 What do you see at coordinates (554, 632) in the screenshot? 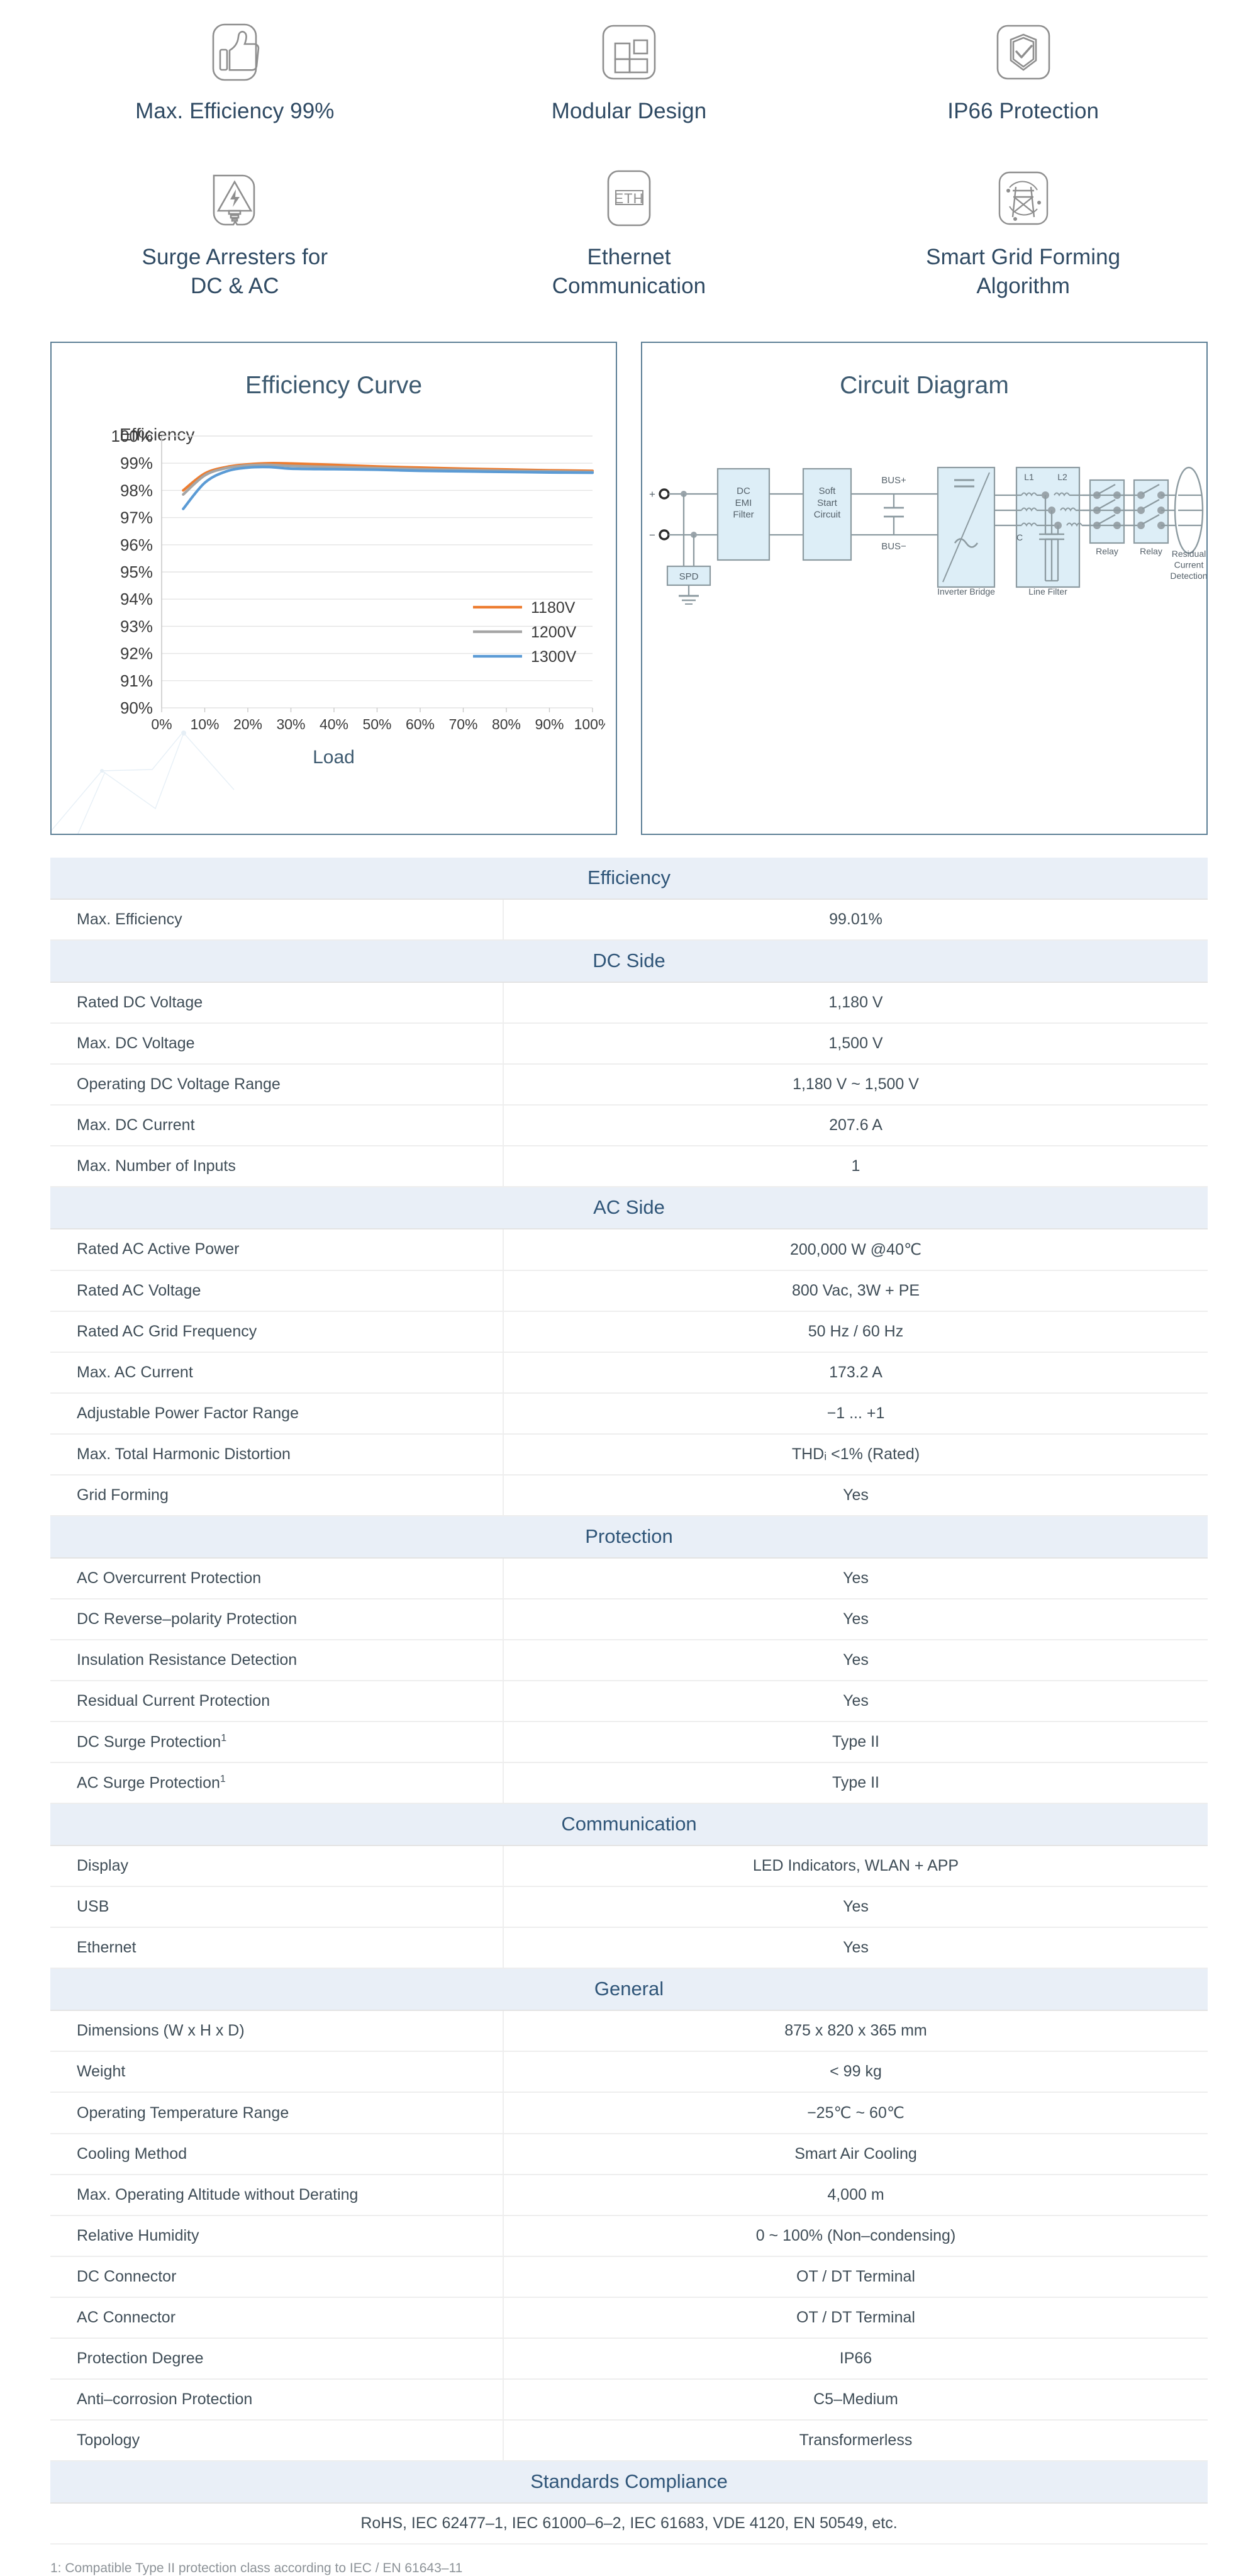
I see `legend-label-1200V: 1200V` at bounding box center [554, 632].